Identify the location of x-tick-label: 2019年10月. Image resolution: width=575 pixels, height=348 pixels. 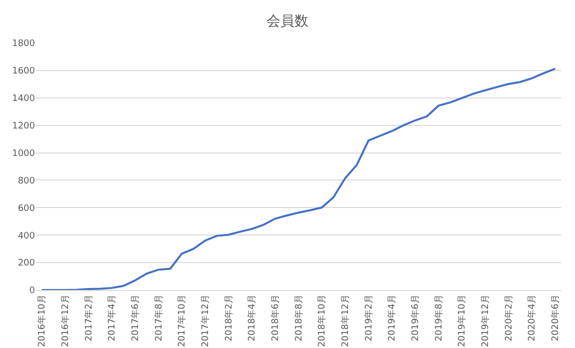
(462, 320).